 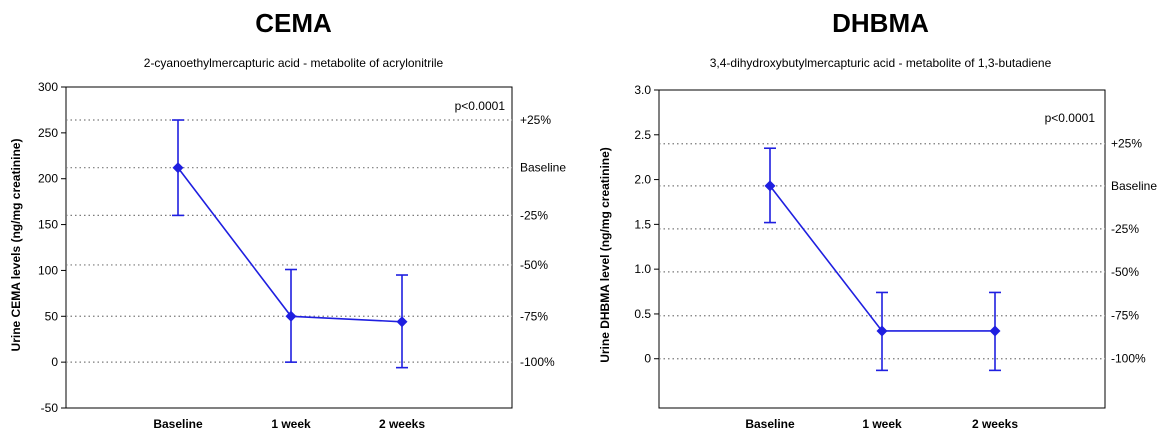 I want to click on y-tick-label: 2.0, so click(x=642, y=180).